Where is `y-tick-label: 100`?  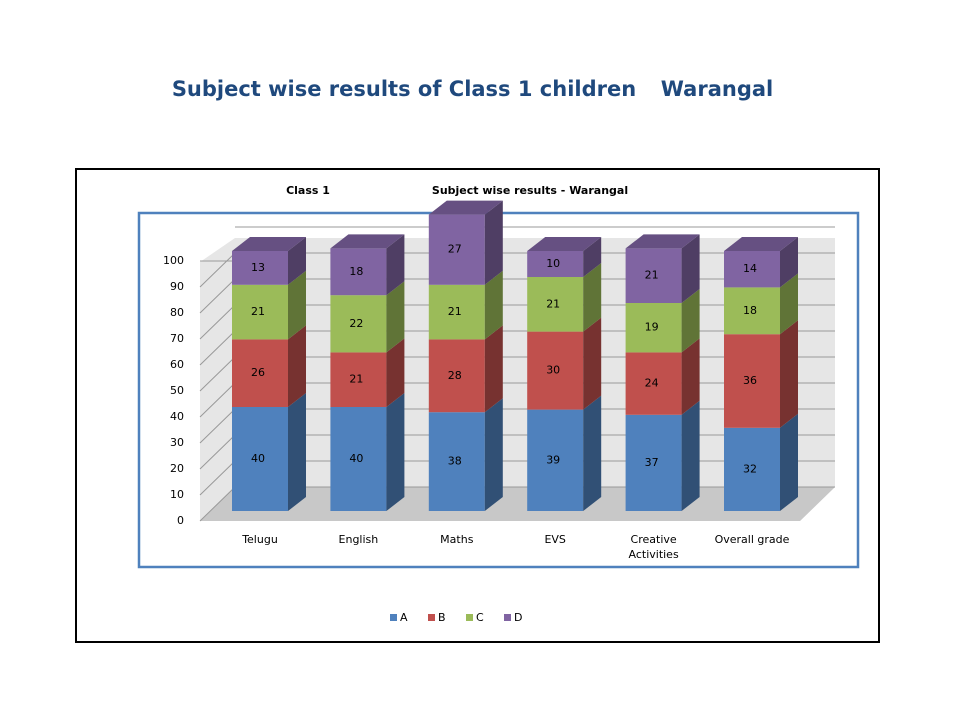 y-tick-label: 100 is located at coordinates (173, 260).